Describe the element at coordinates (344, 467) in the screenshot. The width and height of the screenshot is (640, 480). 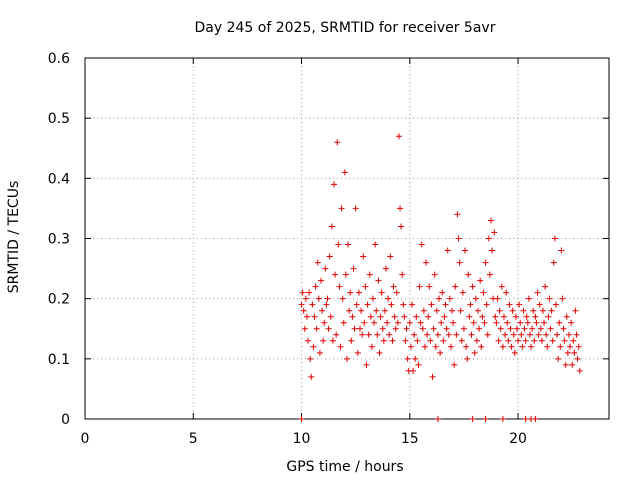
I see `x-axis-label: GPS time / hours` at that location.